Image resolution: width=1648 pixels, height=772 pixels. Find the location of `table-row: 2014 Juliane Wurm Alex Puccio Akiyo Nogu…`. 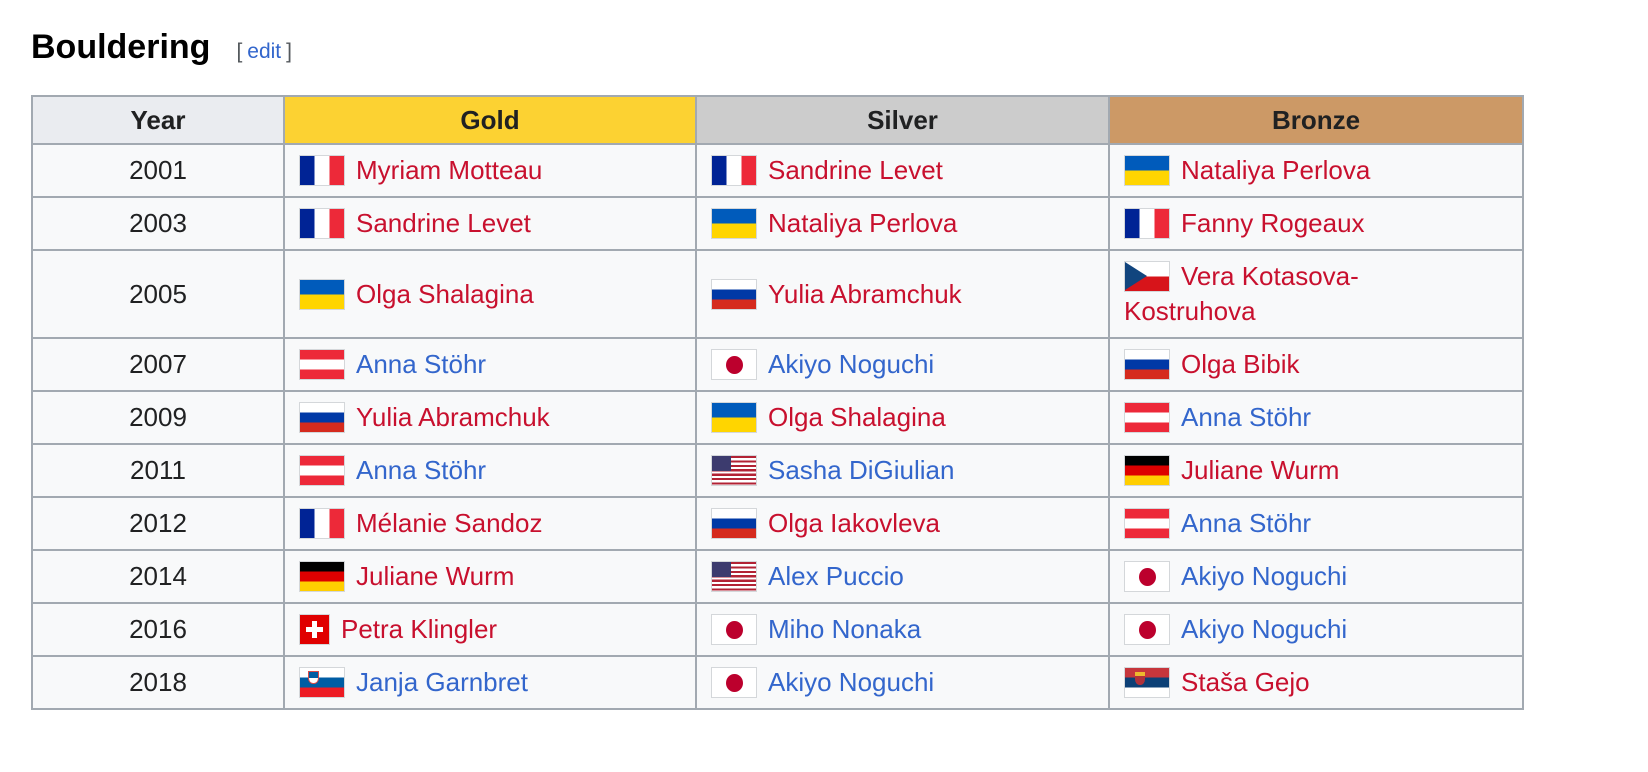

table-row: 2014 Juliane Wurm Alex Puccio Akiyo Nogu… is located at coordinates (777, 576).